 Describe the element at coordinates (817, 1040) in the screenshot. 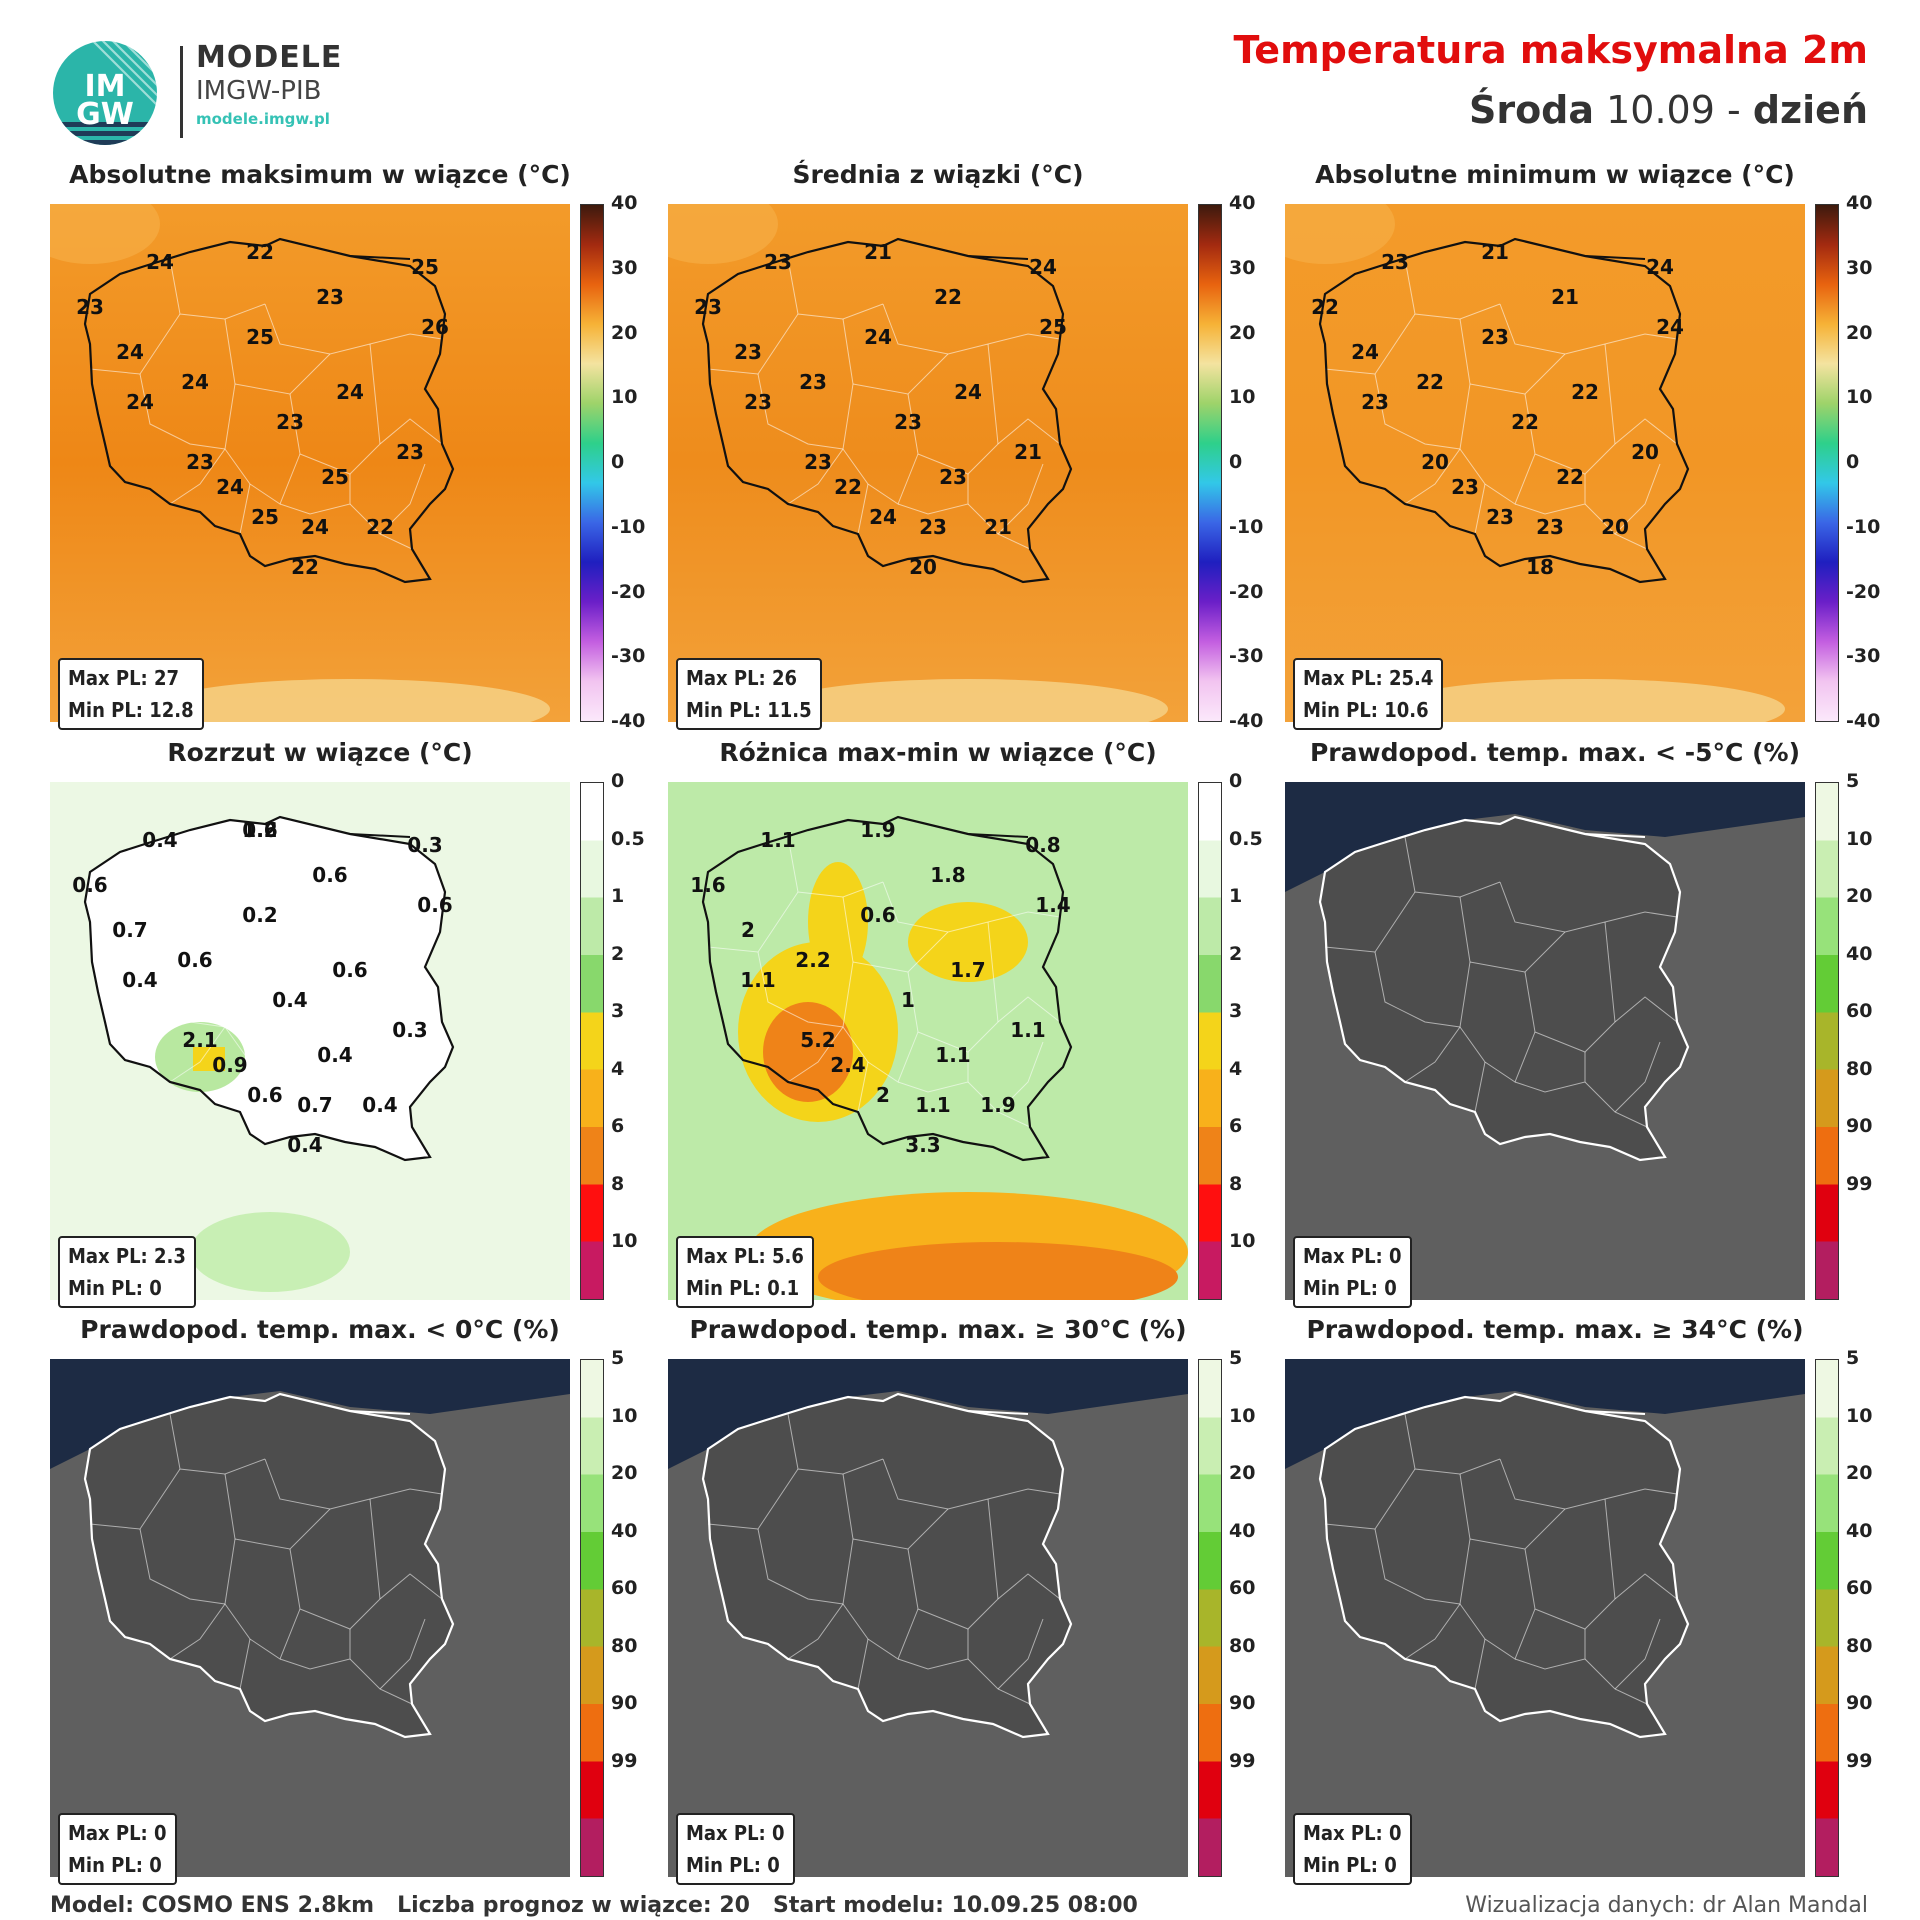

I see `map-value-label: 5.2` at that location.